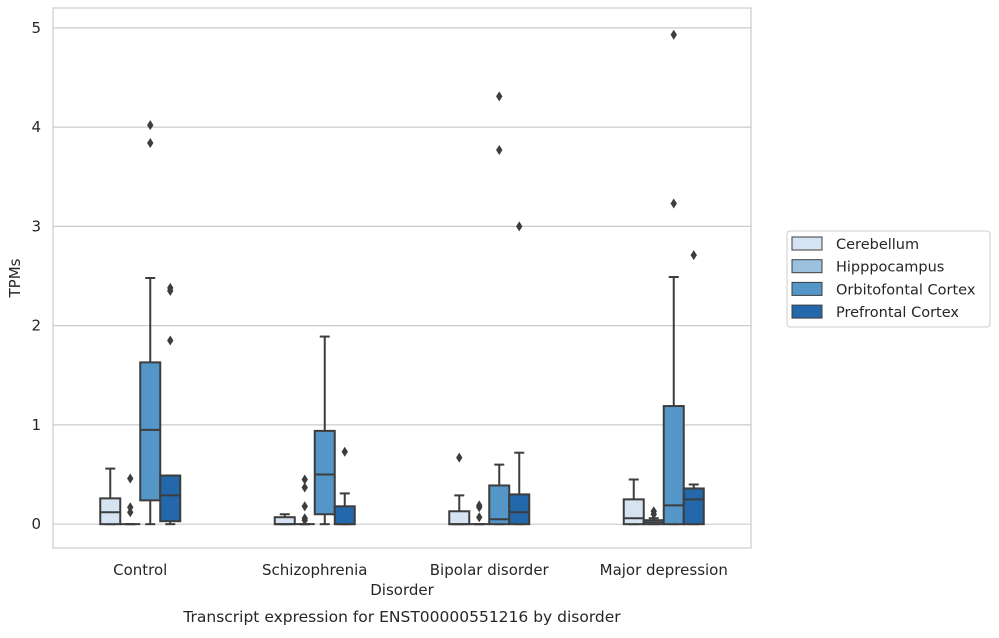  I want to click on legend-label: Hipppocampus, so click(890, 268).